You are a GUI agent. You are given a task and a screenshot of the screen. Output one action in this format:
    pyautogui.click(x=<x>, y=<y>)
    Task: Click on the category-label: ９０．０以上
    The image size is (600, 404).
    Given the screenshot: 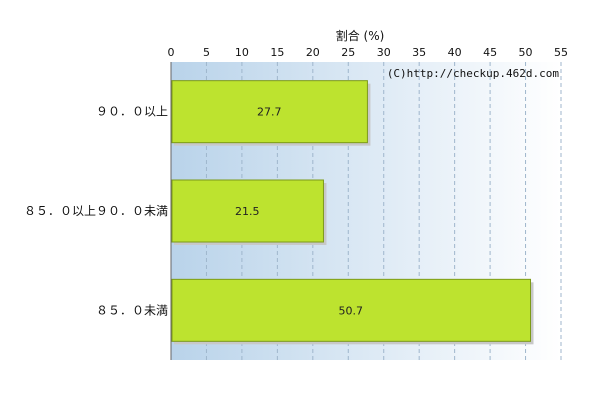 What is the action you would take?
    pyautogui.click(x=132, y=112)
    